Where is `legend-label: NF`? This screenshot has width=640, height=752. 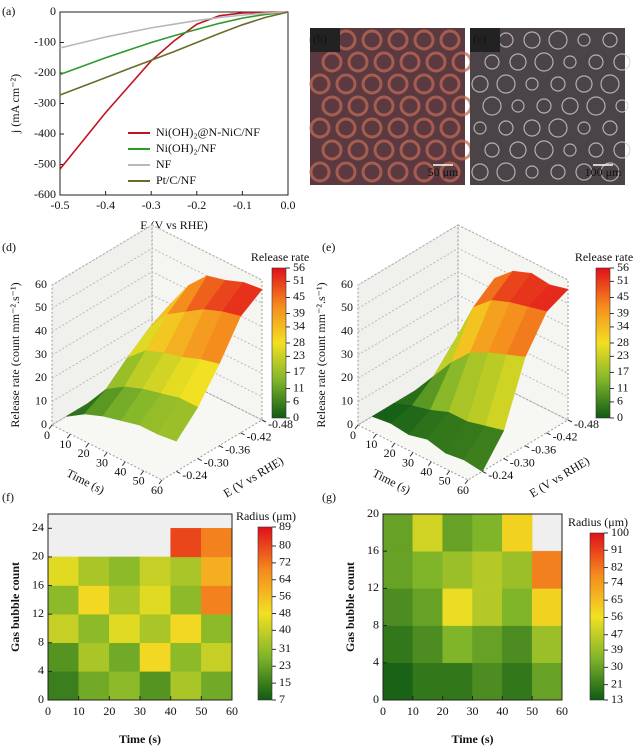 legend-label: NF is located at coordinates (164, 164).